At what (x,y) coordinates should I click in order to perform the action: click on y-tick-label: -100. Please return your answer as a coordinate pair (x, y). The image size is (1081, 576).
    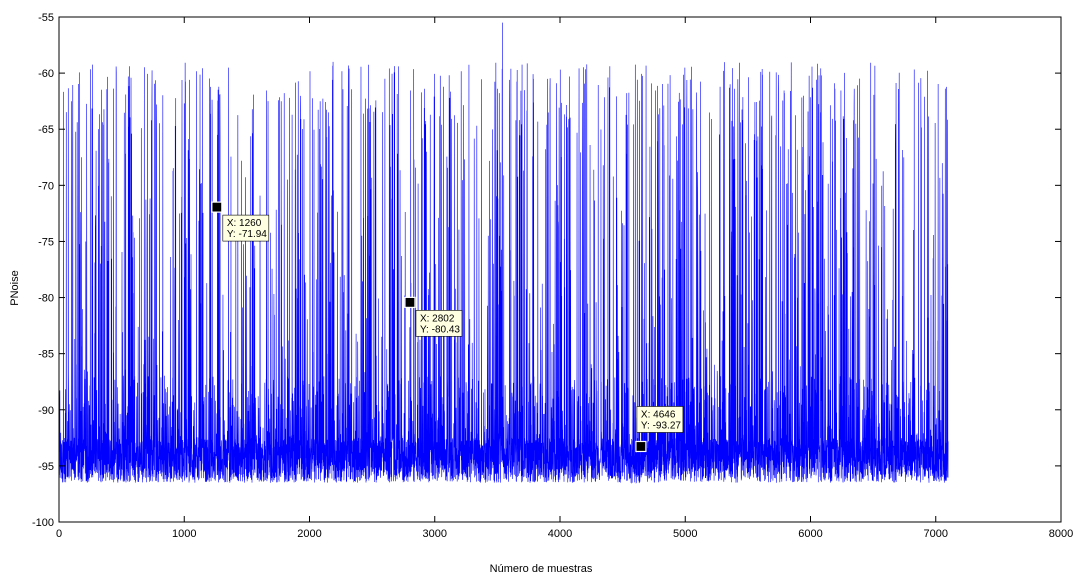
    Looking at the image, I should click on (43, 523).